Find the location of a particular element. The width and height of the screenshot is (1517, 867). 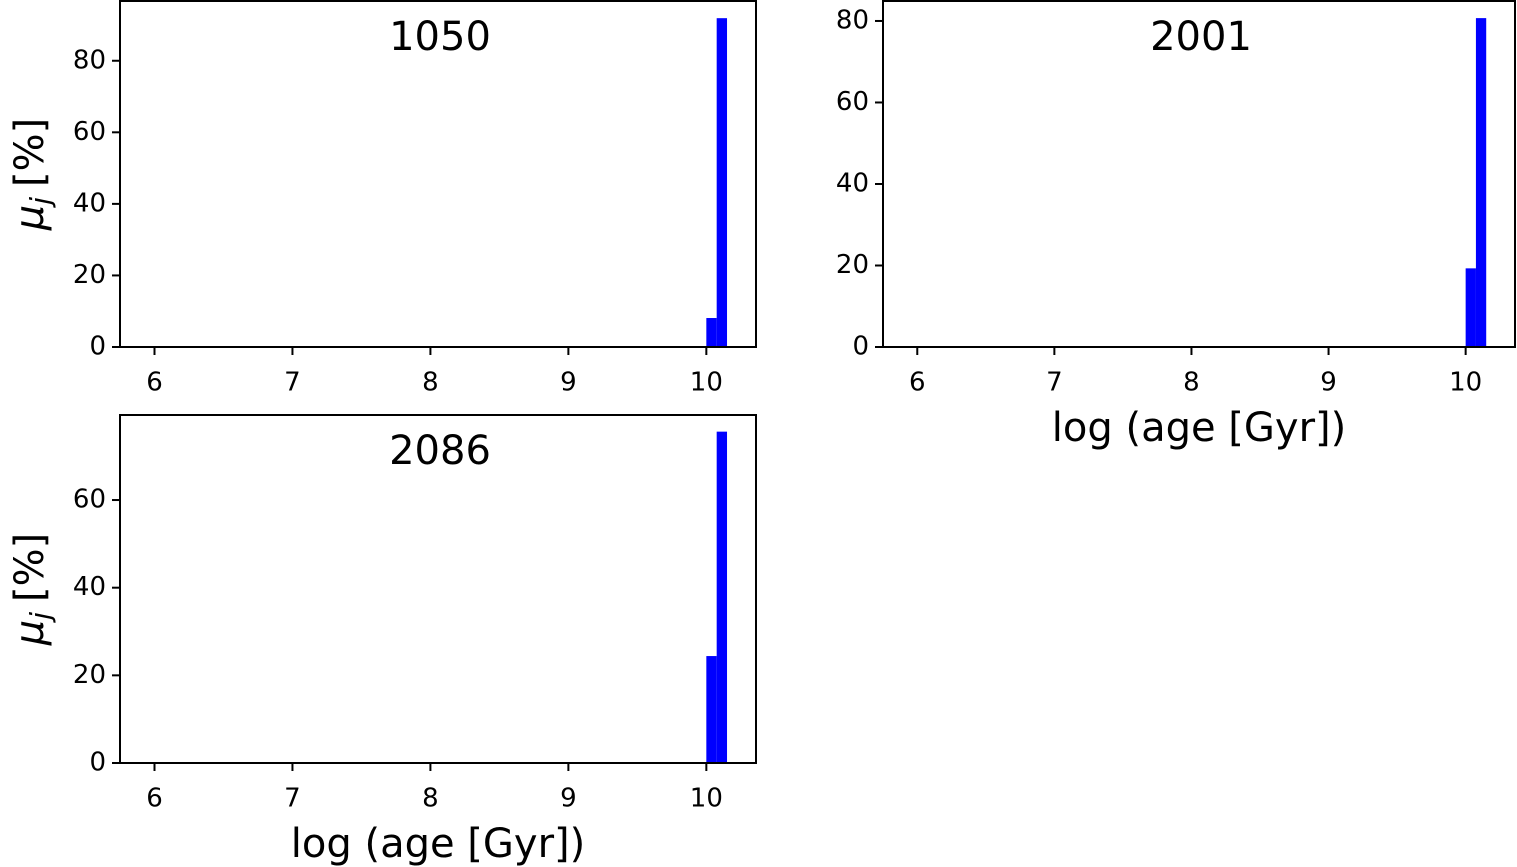

subplot-title: 2001 is located at coordinates (1201, 37).